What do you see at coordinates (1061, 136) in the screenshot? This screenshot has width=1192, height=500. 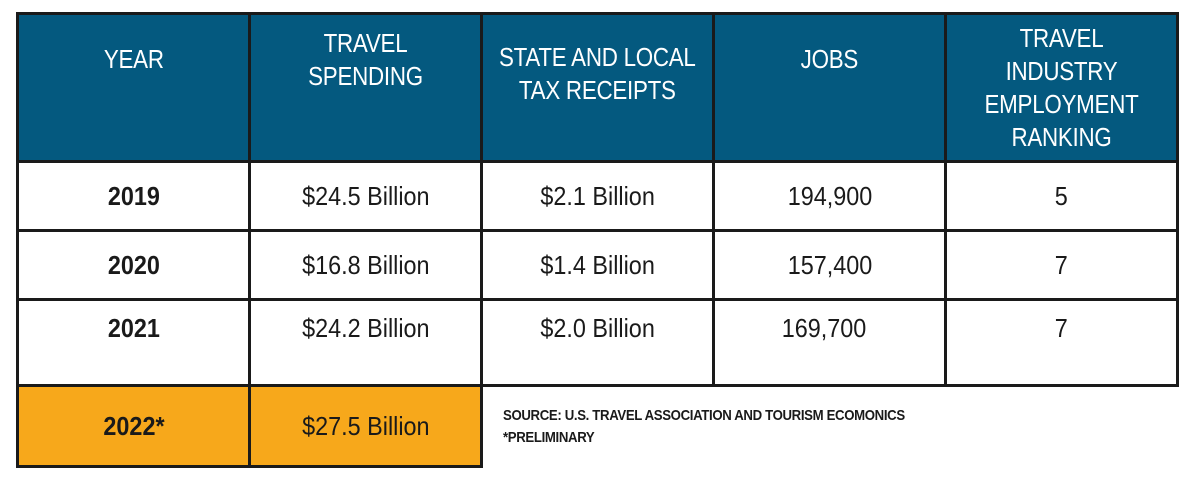 I see `header-rank-line3: RANKING` at bounding box center [1061, 136].